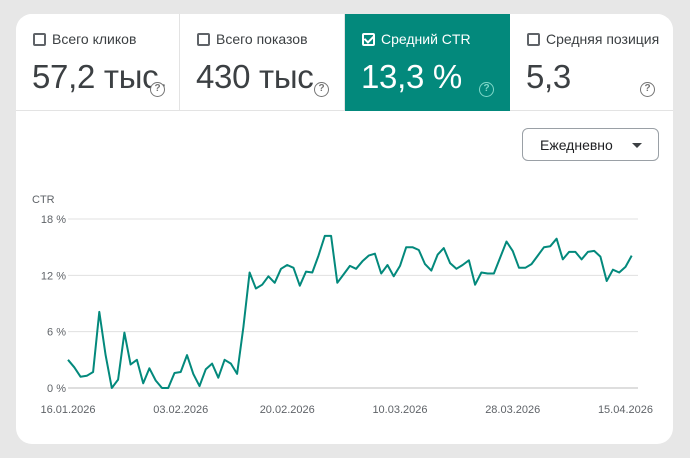 The image size is (690, 458). I want to click on metric-tile-clicks: Всего кликов 57,2 тыс. ?, so click(98, 62).